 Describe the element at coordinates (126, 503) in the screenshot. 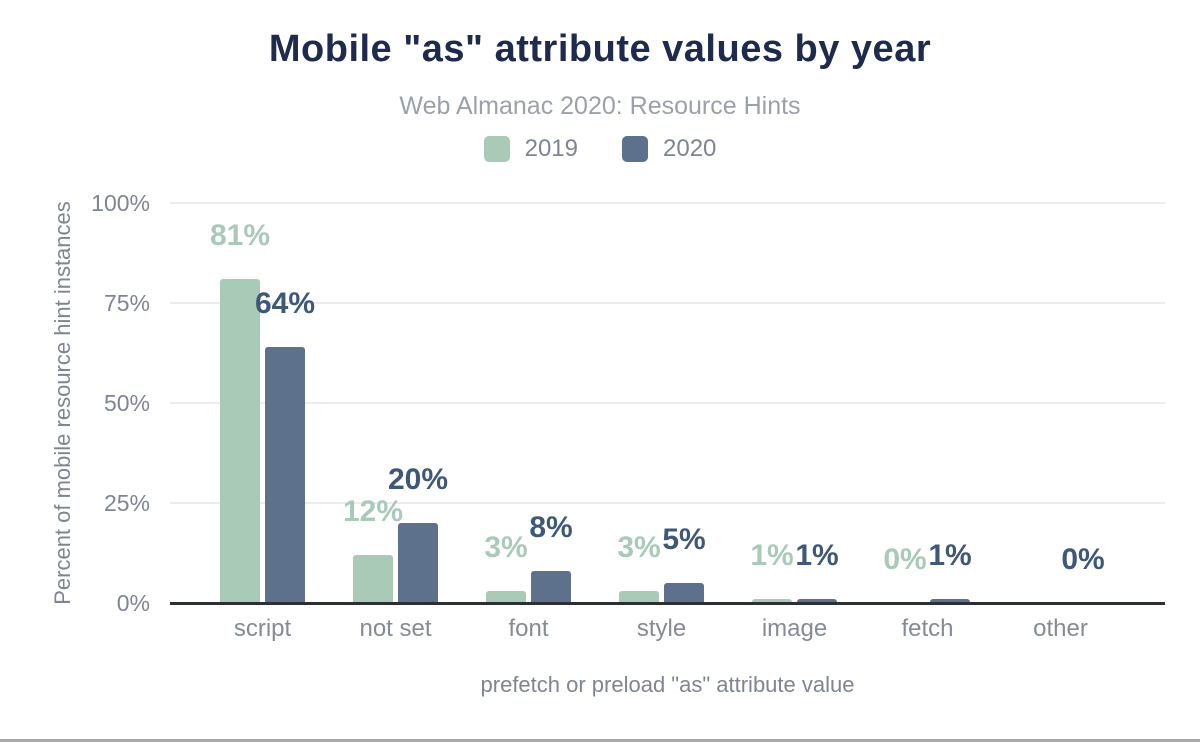

I see `y-tick-label-25: 25%` at that location.